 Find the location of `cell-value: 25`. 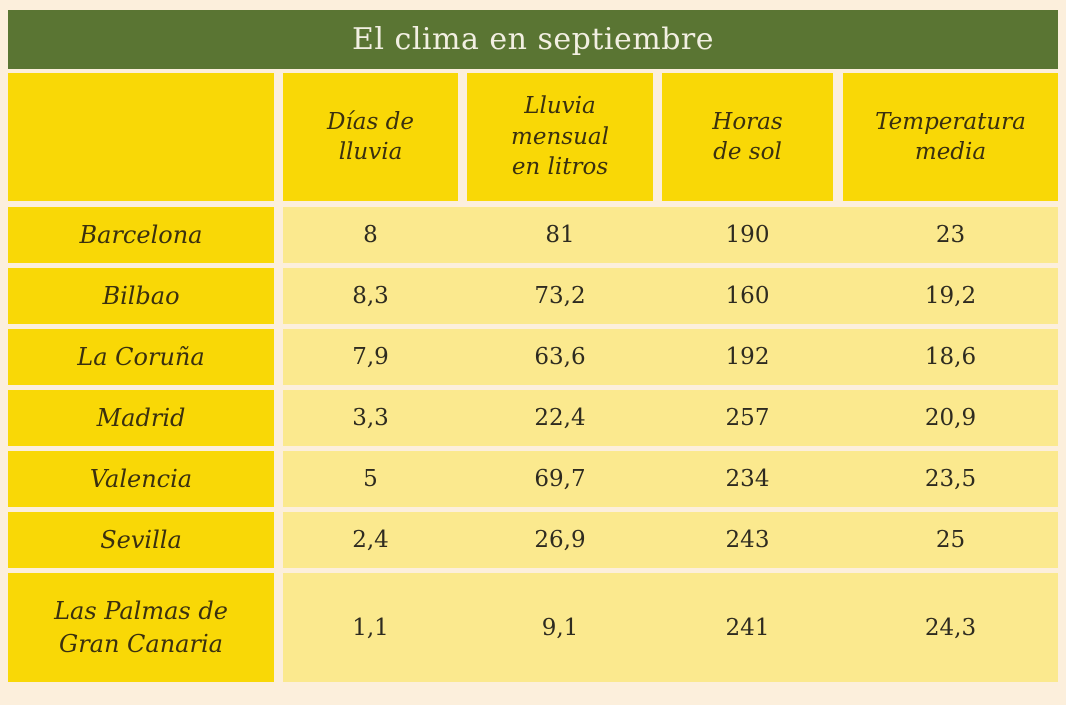

cell-value: 25 is located at coordinates (950, 540).